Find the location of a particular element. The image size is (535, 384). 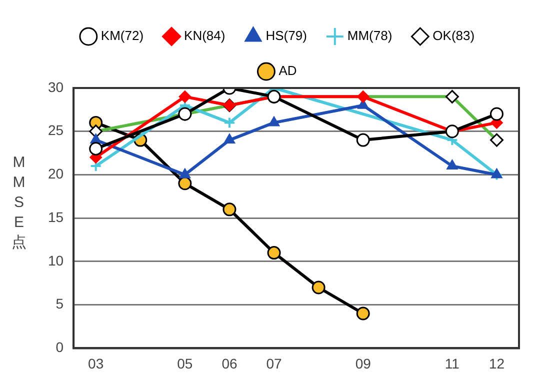

y-tick-label: 30 is located at coordinates (56, 86).